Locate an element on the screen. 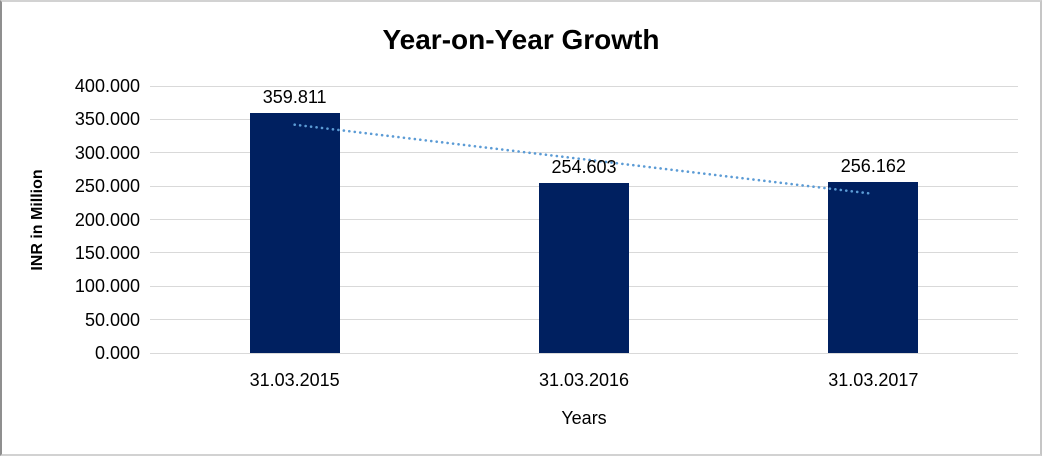 The height and width of the screenshot is (456, 1042). x-tick-label: 31.03.2015 is located at coordinates (294, 380).